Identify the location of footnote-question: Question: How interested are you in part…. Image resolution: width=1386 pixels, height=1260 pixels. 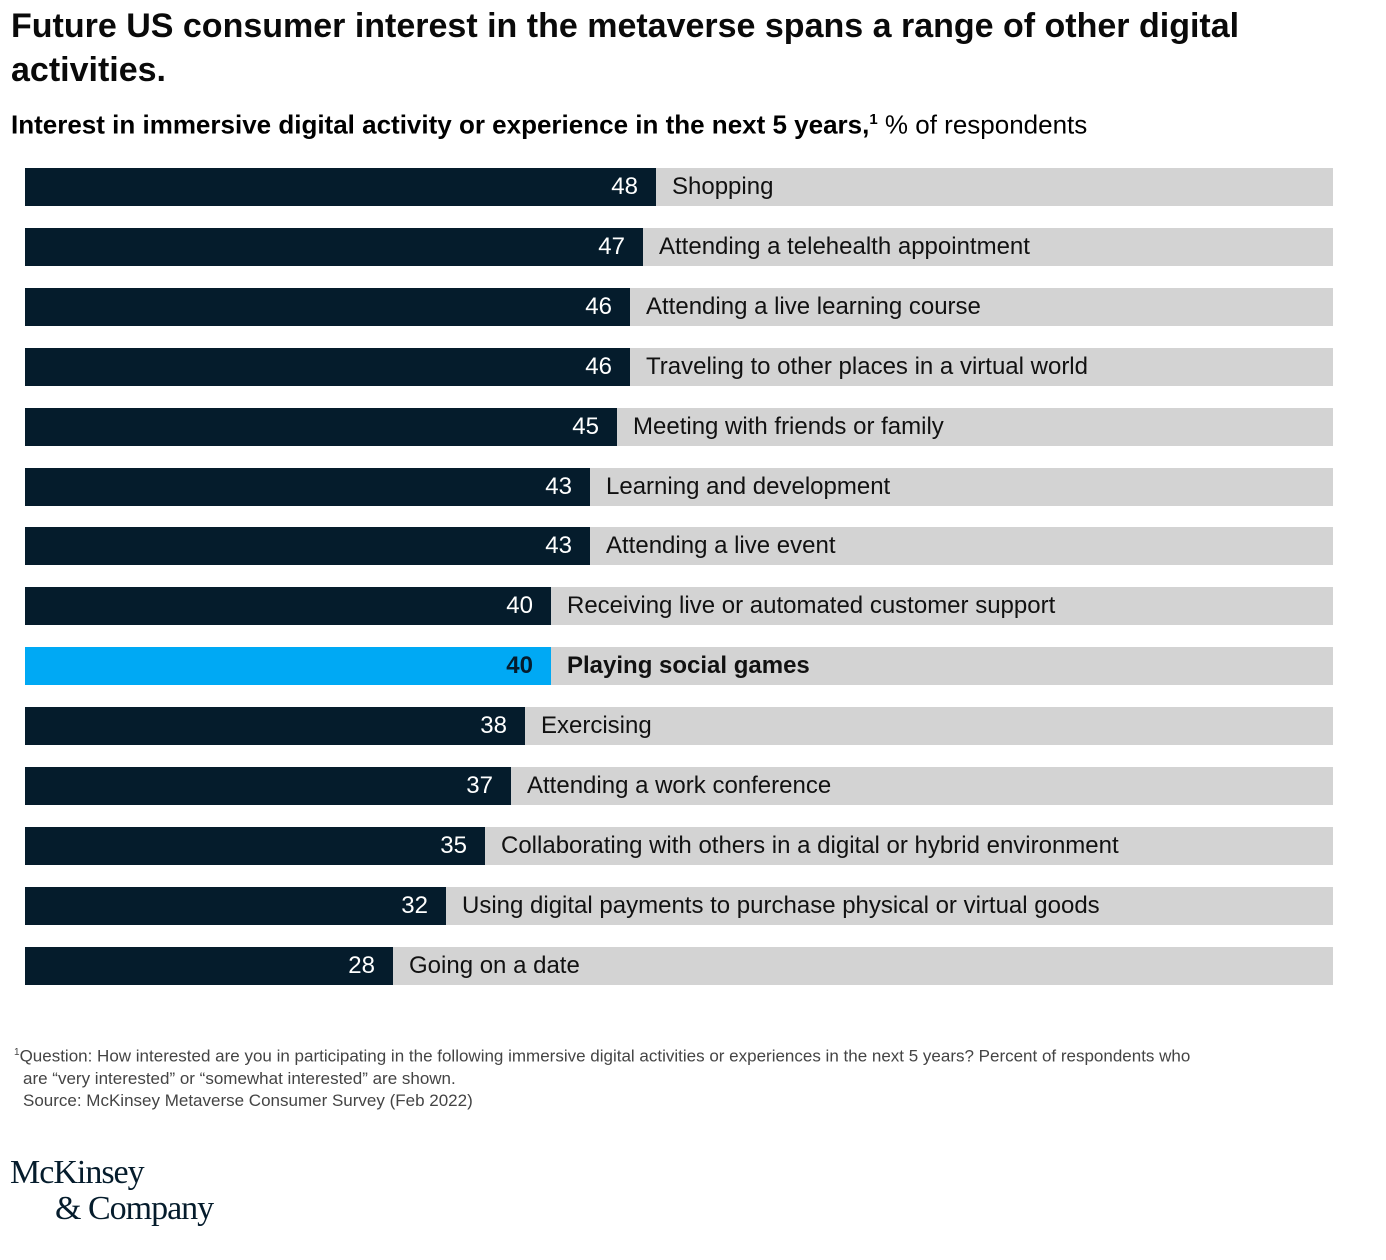
(605, 1056).